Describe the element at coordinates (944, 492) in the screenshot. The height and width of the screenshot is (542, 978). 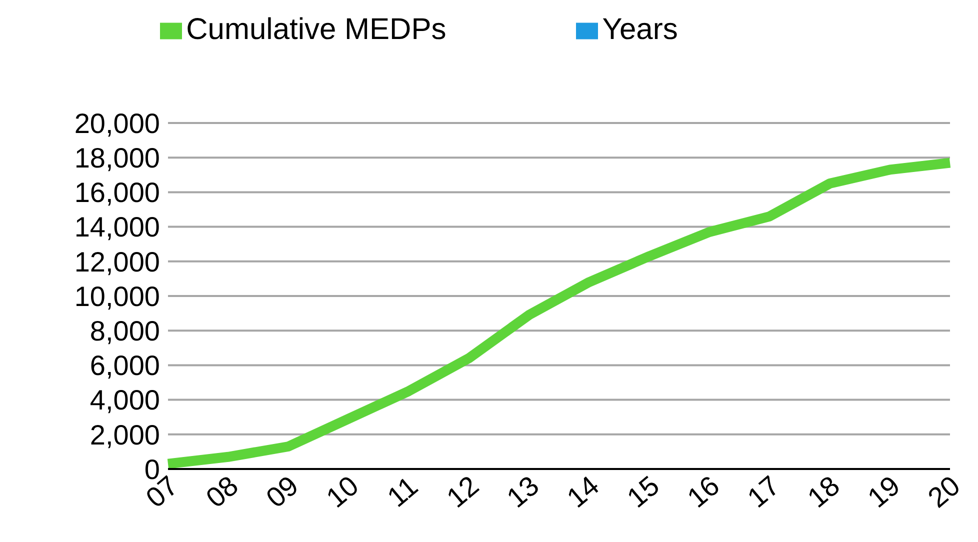
I see `x-tick-label: 20` at that location.